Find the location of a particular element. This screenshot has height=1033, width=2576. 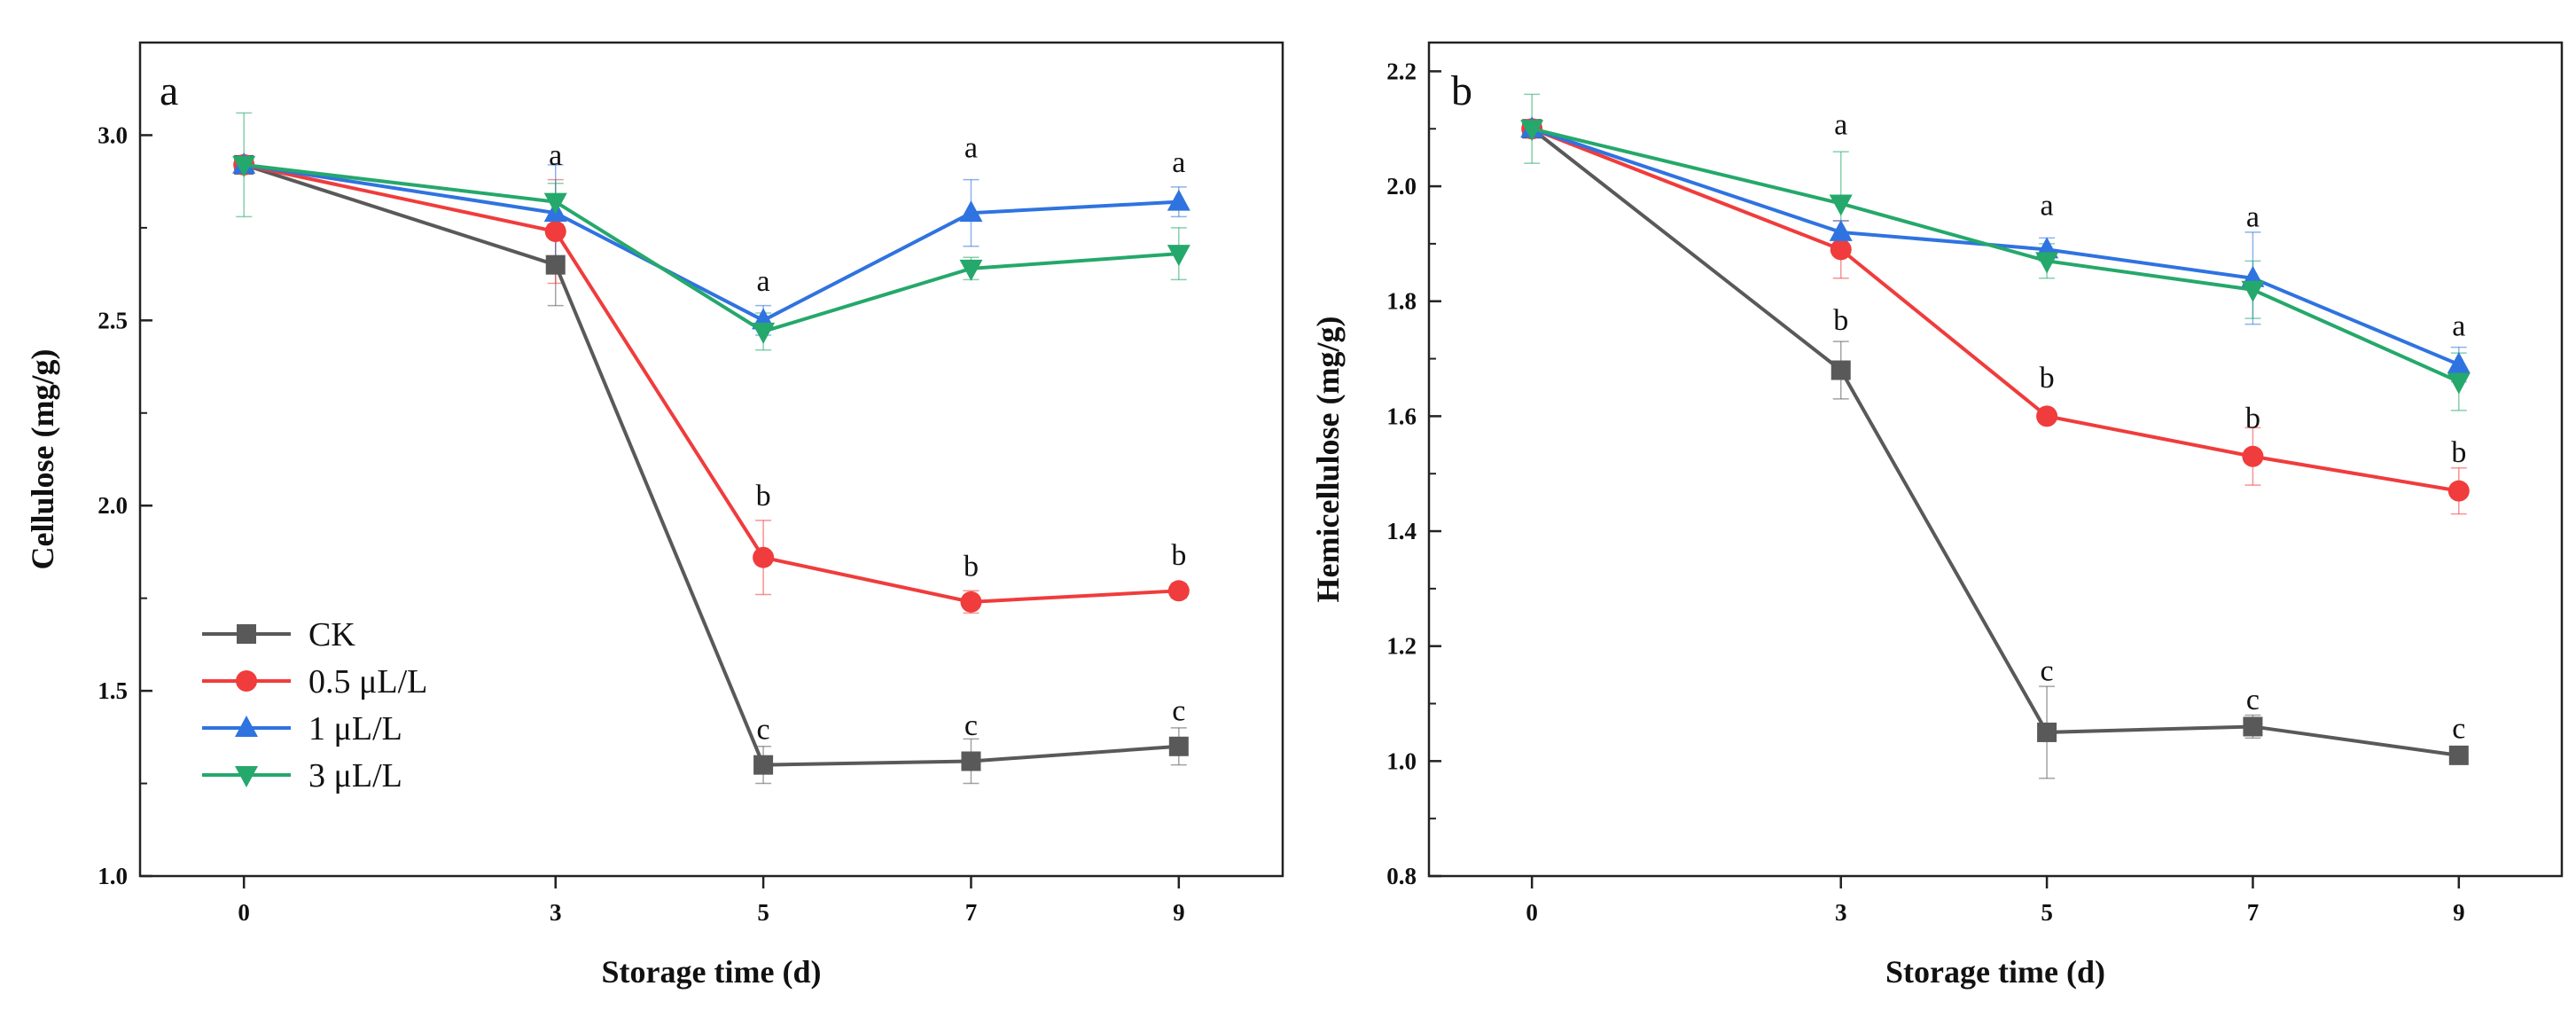

x-axis-title: Storage time (d) is located at coordinates (1995, 972).